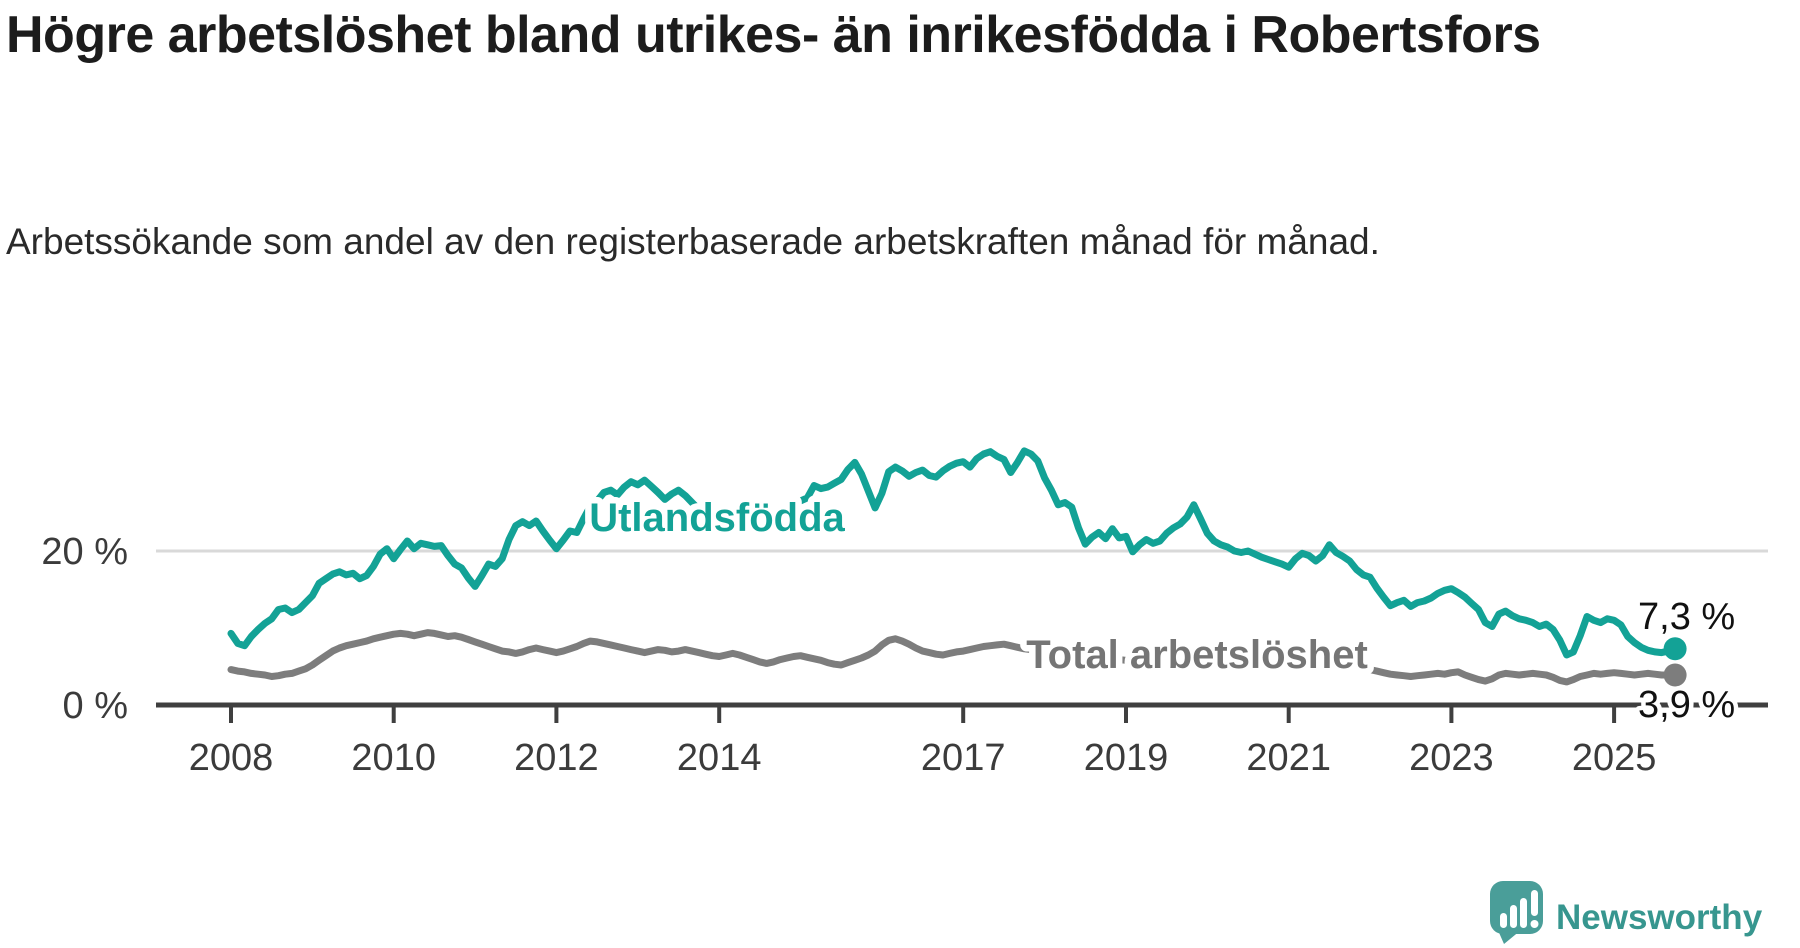 The image size is (1800, 948). I want to click on x-tick-label-2019: 2019, so click(1126, 758).